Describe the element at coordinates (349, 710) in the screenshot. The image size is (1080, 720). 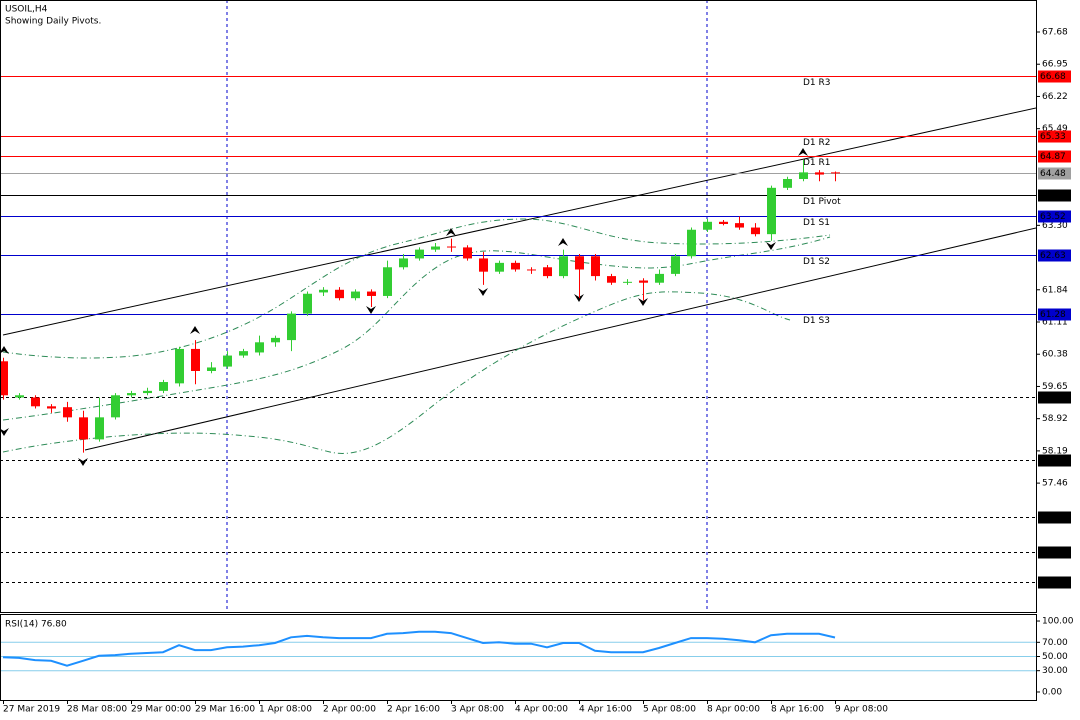
I see `x-tick-label: 2 Apr 00:00` at that location.